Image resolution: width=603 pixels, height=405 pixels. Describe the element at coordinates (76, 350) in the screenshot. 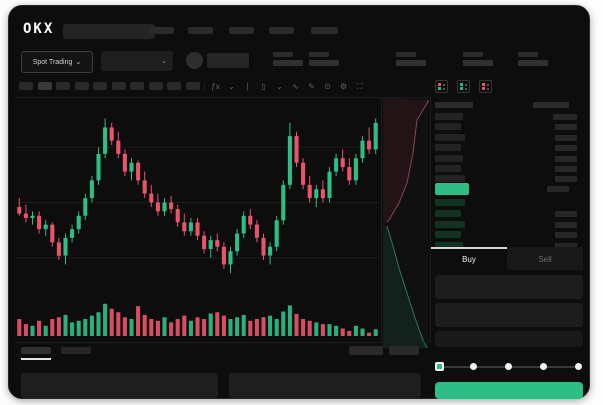

I see `bottom-tab` at that location.